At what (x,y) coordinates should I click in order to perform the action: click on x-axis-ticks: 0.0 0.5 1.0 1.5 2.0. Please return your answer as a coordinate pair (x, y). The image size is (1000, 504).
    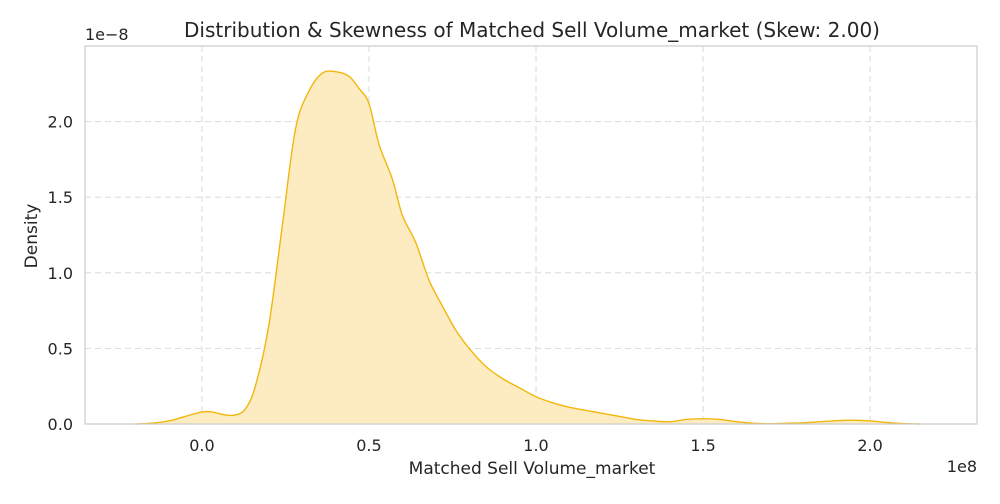
    Looking at the image, I should click on (536, 445).